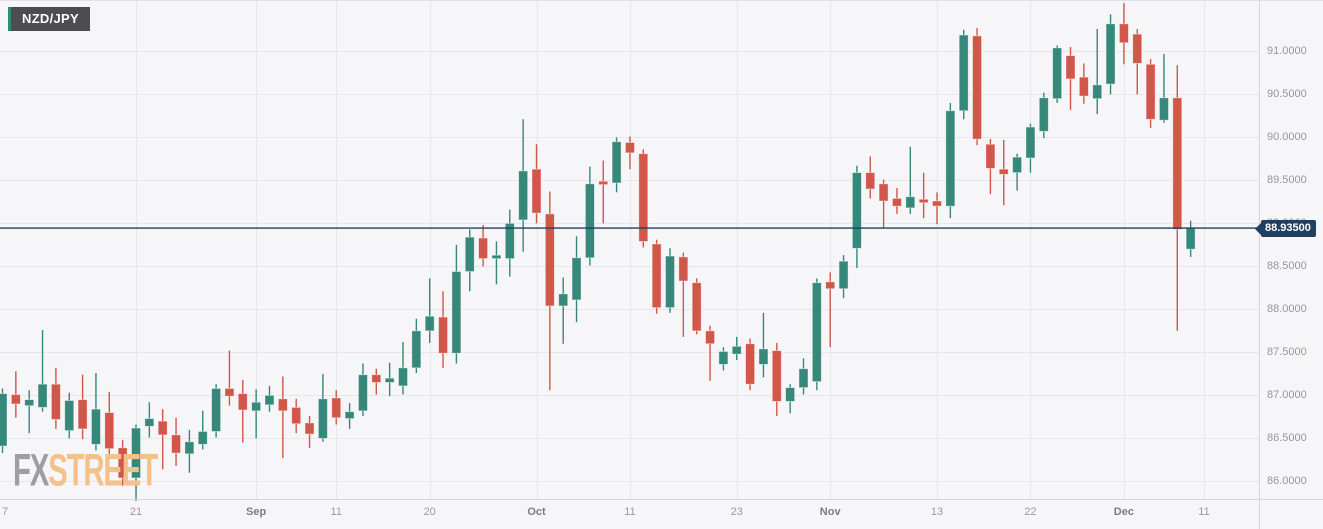 The image size is (1323, 529). What do you see at coordinates (1287, 480) in the screenshot?
I see `price-axis-label: 86.0000` at bounding box center [1287, 480].